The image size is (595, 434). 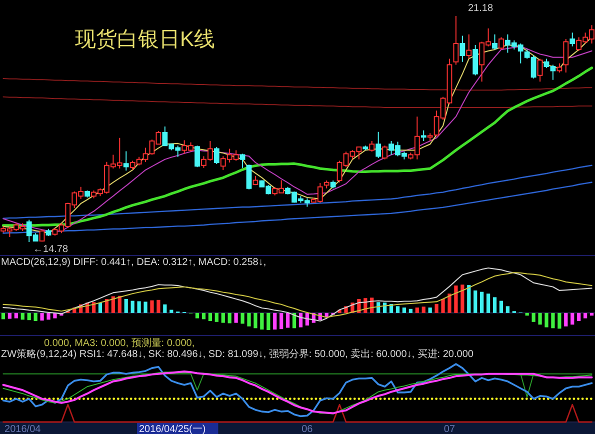 I want to click on text: ←14.78, so click(x=50, y=249).